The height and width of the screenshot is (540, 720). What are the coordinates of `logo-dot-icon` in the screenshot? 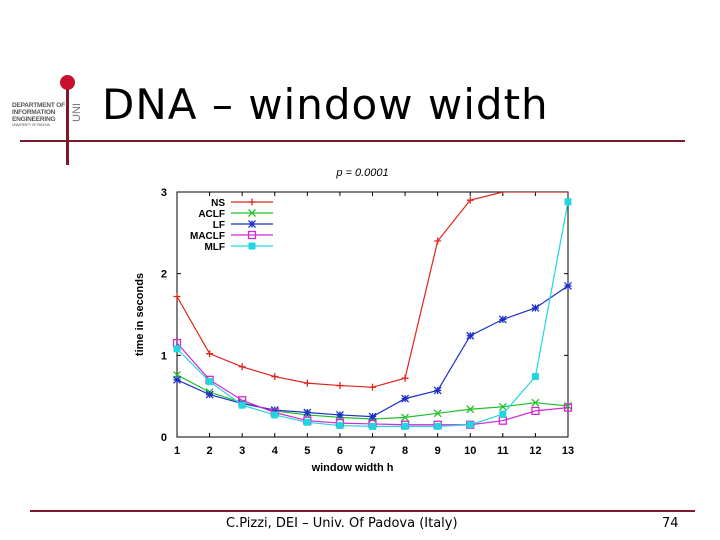 It's located at (67, 82).